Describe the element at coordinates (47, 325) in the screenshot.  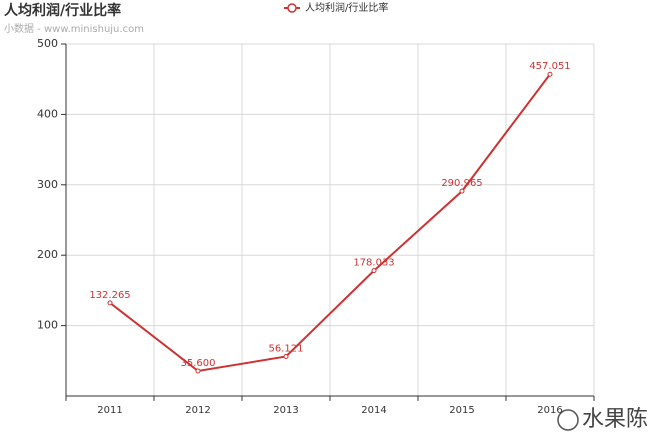
I see `y-tick-label: 100` at that location.